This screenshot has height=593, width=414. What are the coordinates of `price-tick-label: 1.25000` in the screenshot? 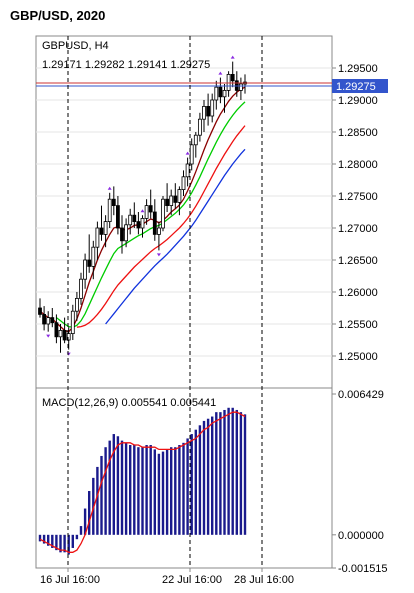 It's located at (358, 357).